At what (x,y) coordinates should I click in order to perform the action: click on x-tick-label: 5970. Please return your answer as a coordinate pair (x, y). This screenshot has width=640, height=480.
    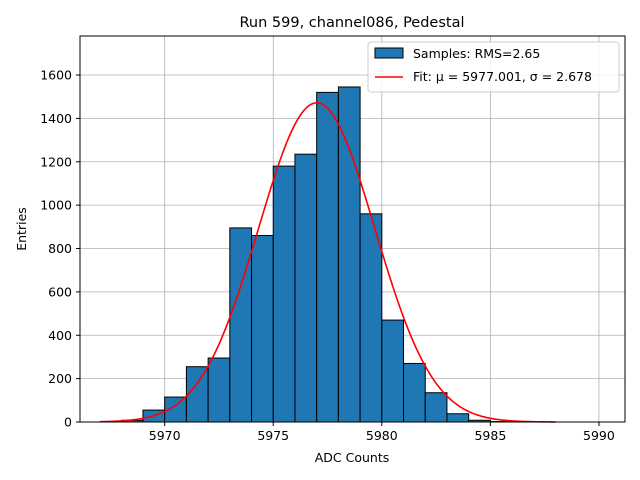
    Looking at the image, I should click on (165, 435).